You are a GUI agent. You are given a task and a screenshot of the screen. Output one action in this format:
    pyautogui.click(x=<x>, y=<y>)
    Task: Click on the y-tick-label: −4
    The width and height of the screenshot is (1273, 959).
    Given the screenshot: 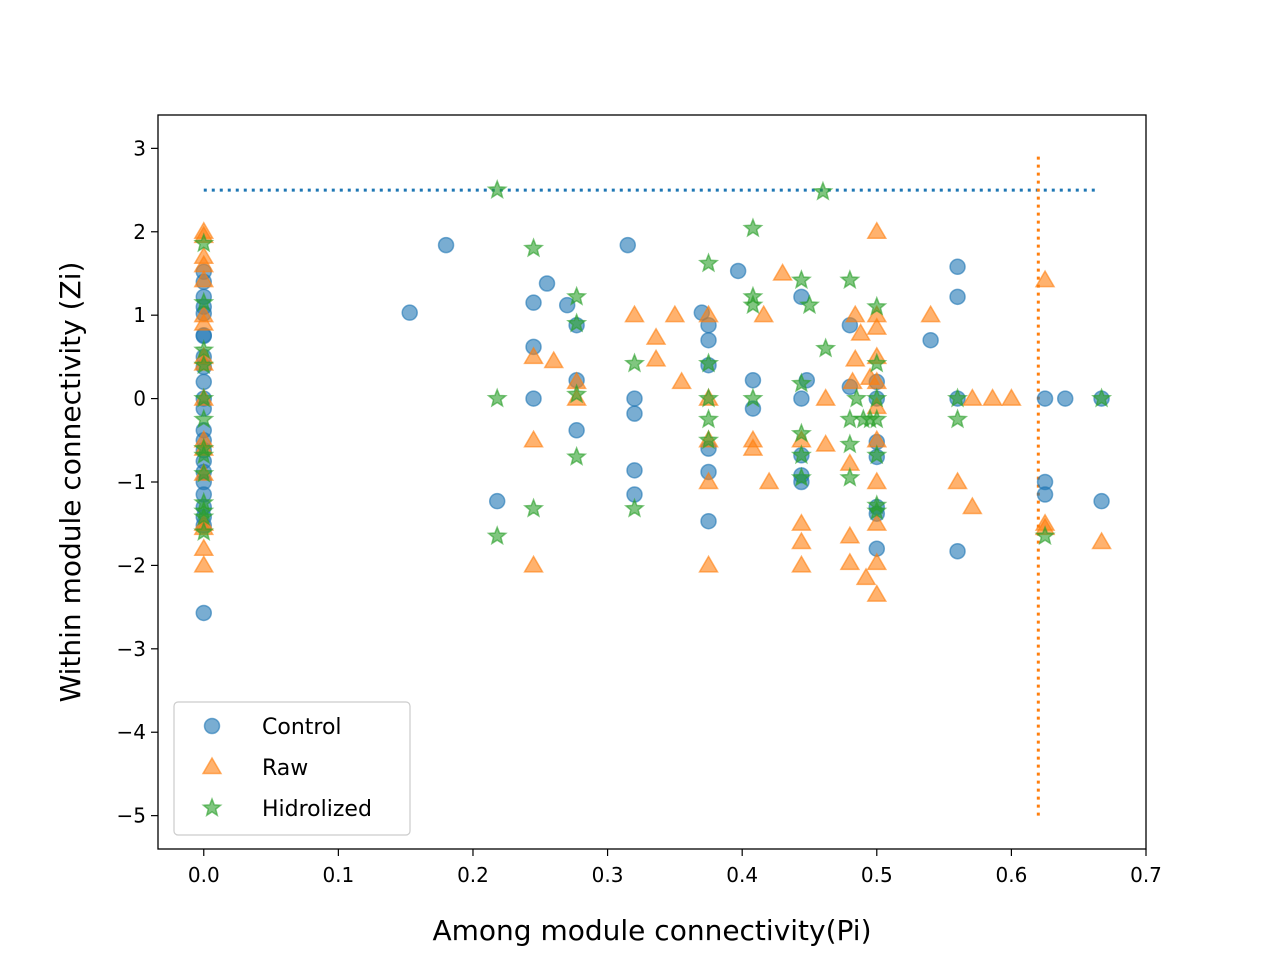 What is the action you would take?
    pyautogui.click(x=131, y=732)
    